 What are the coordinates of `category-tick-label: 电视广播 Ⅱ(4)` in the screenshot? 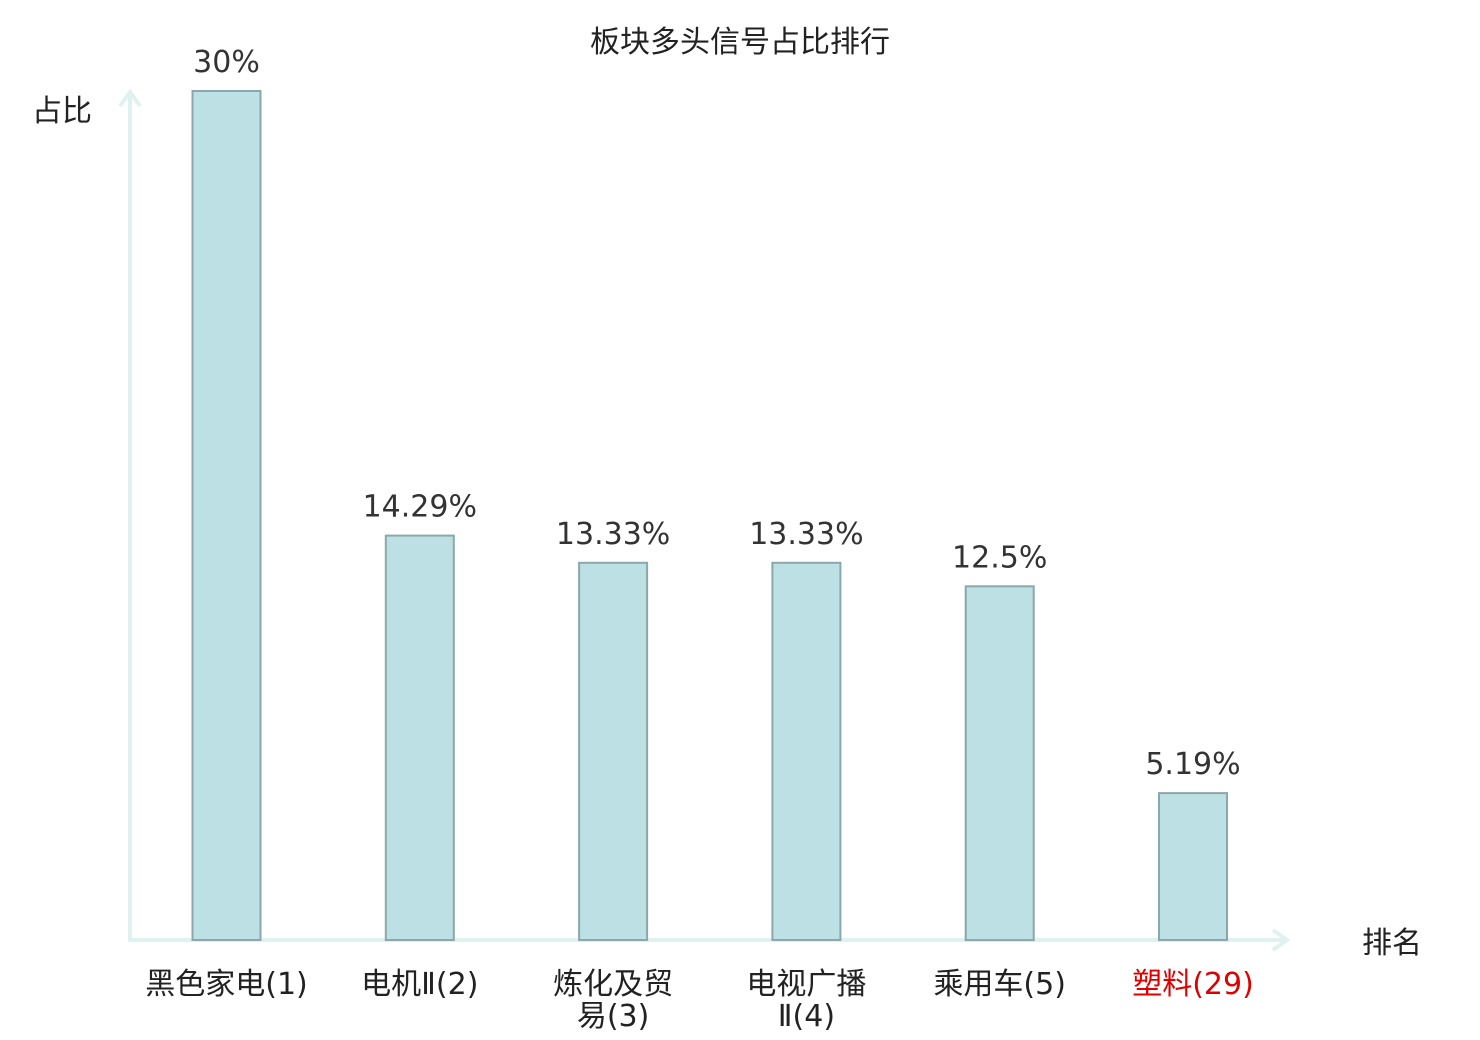 It's located at (806, 1000).